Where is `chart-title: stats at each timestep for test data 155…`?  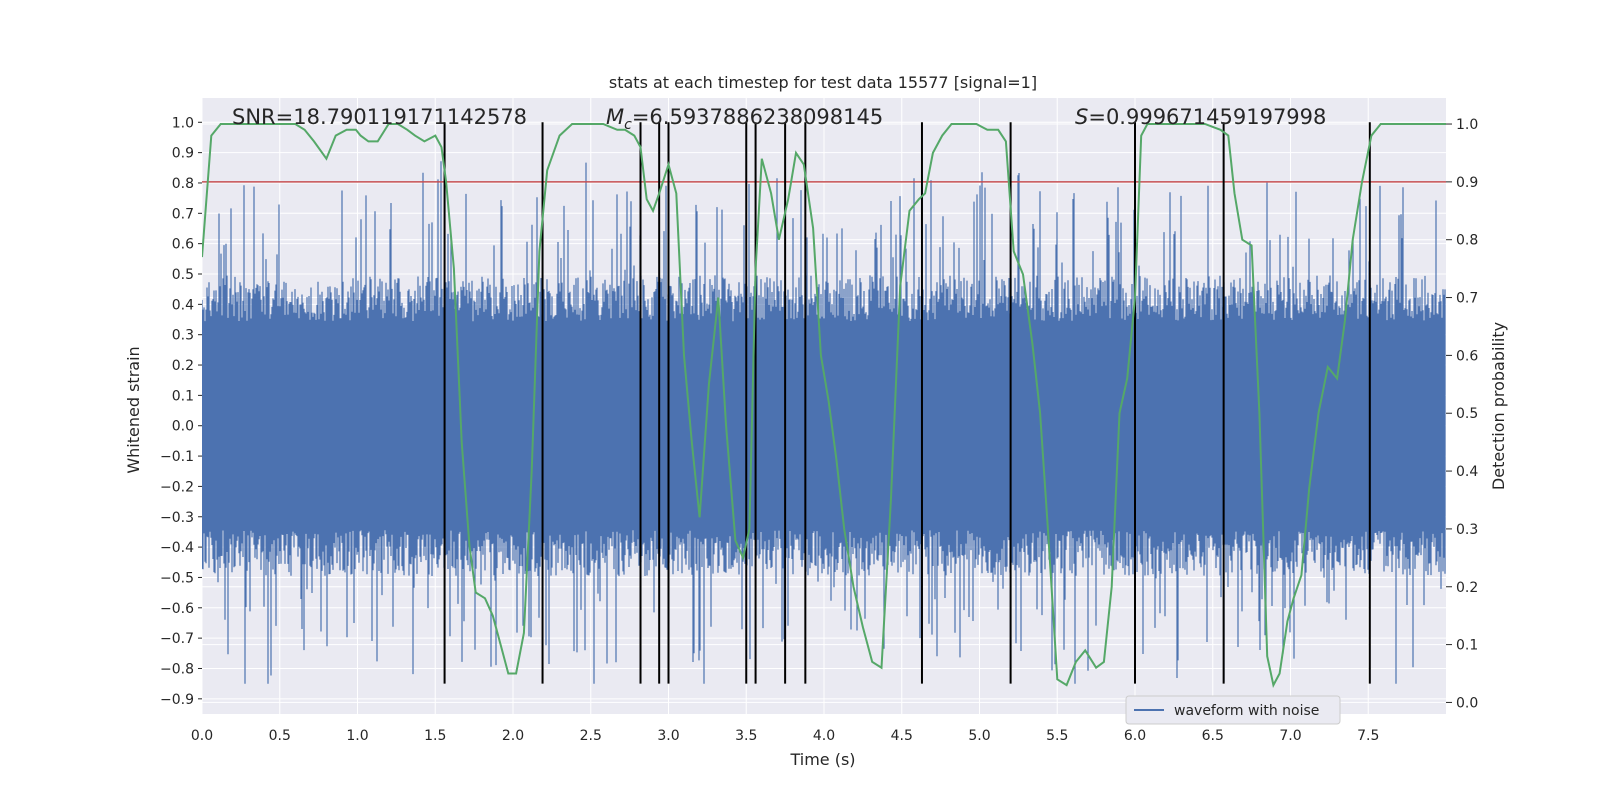
chart-title: stats at each timestep for test data 155… is located at coordinates (823, 82).